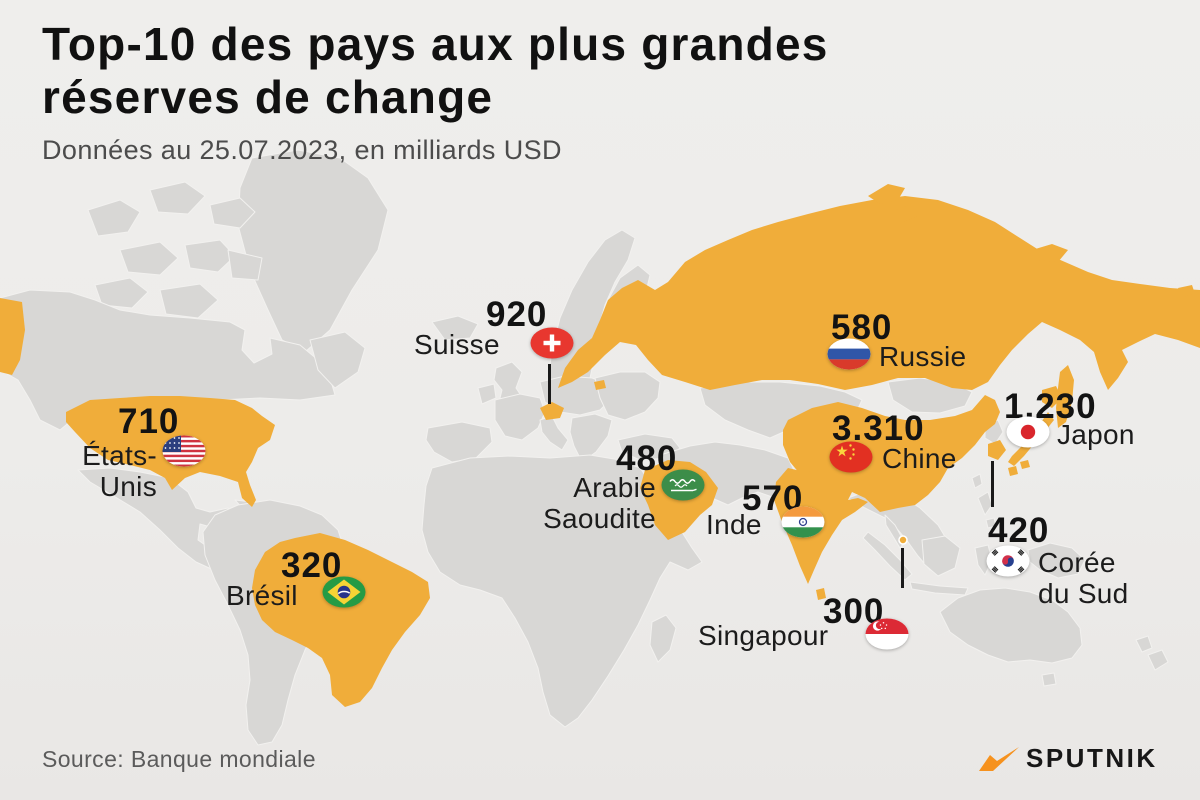  What do you see at coordinates (302, 149) in the screenshot?
I see `page-subtitle: Données au 25.07.2023, en milliards USD` at bounding box center [302, 149].